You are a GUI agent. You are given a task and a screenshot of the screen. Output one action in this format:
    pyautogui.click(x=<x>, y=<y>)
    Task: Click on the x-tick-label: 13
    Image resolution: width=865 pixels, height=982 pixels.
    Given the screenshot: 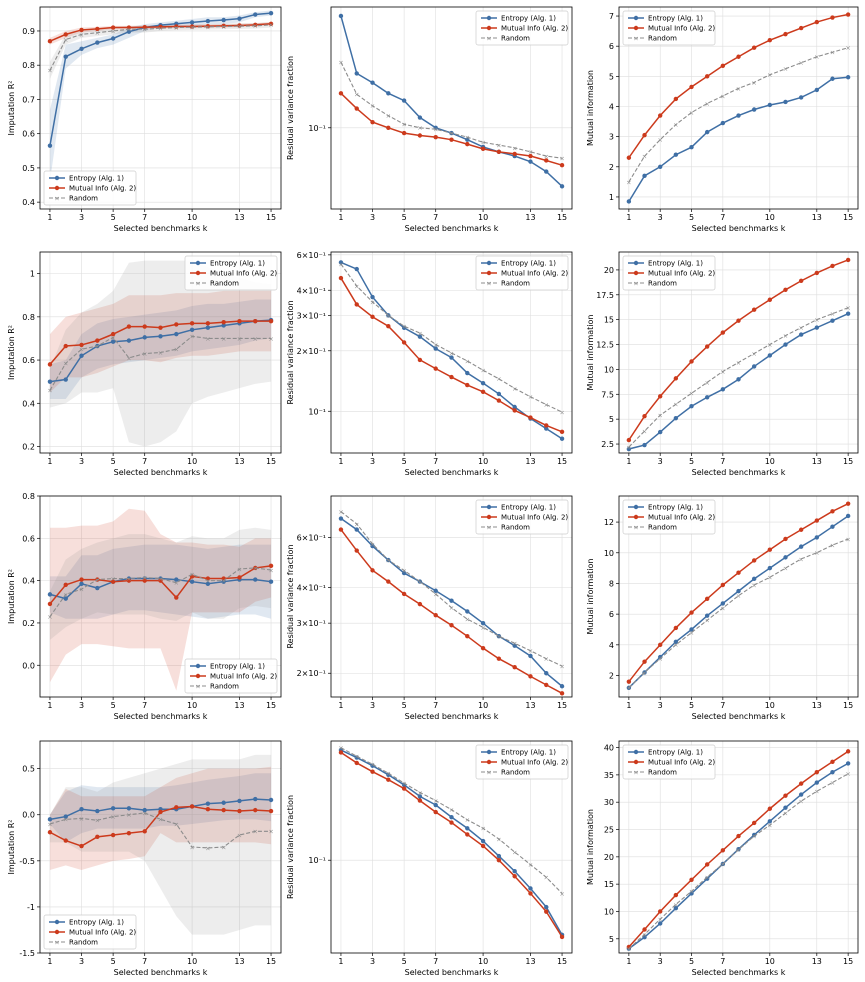 What is the action you would take?
    pyautogui.click(x=530, y=461)
    